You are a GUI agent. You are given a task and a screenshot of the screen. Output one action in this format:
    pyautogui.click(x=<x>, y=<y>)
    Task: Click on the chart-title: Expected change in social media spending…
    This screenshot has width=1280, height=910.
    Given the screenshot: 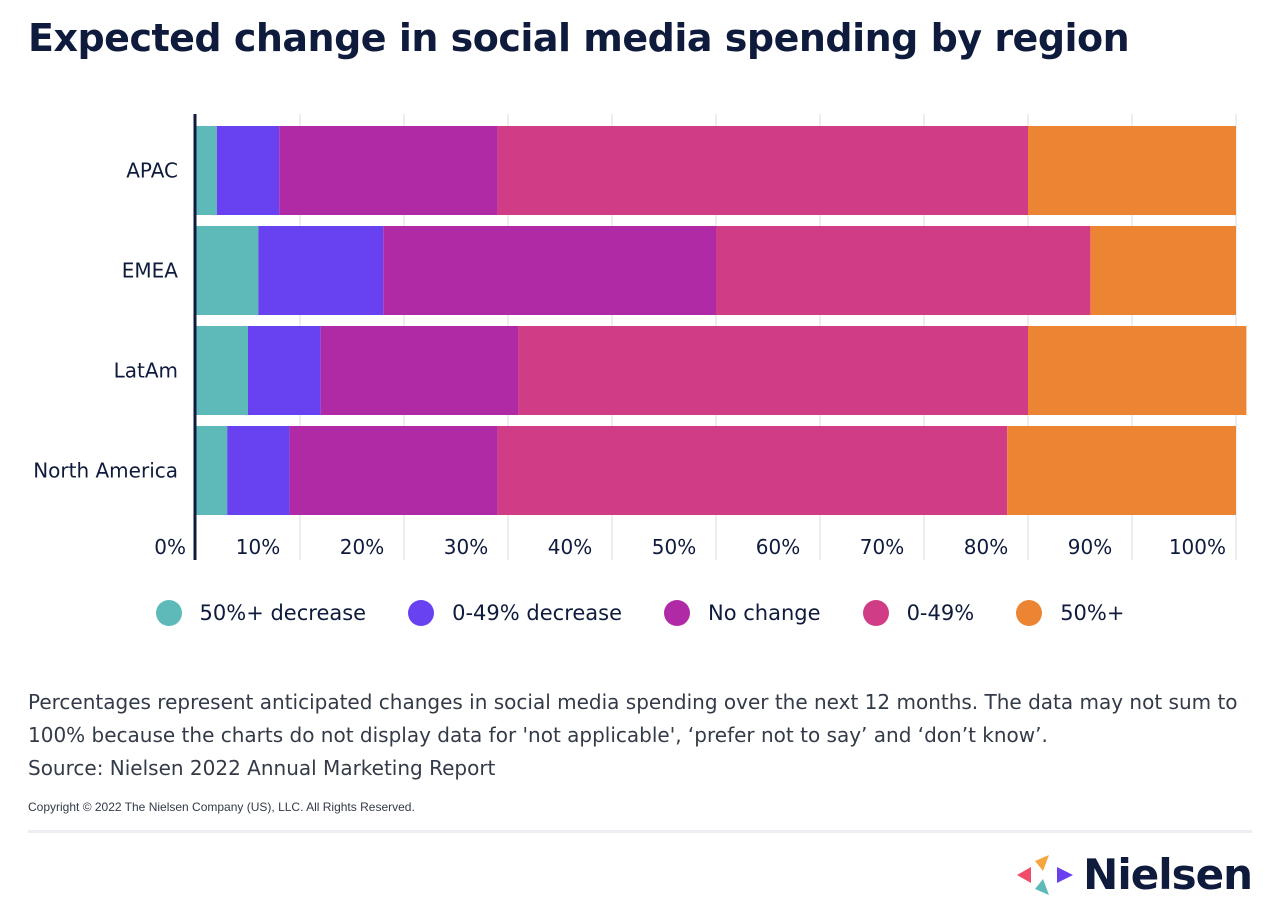 What is the action you would take?
    pyautogui.click(x=579, y=38)
    